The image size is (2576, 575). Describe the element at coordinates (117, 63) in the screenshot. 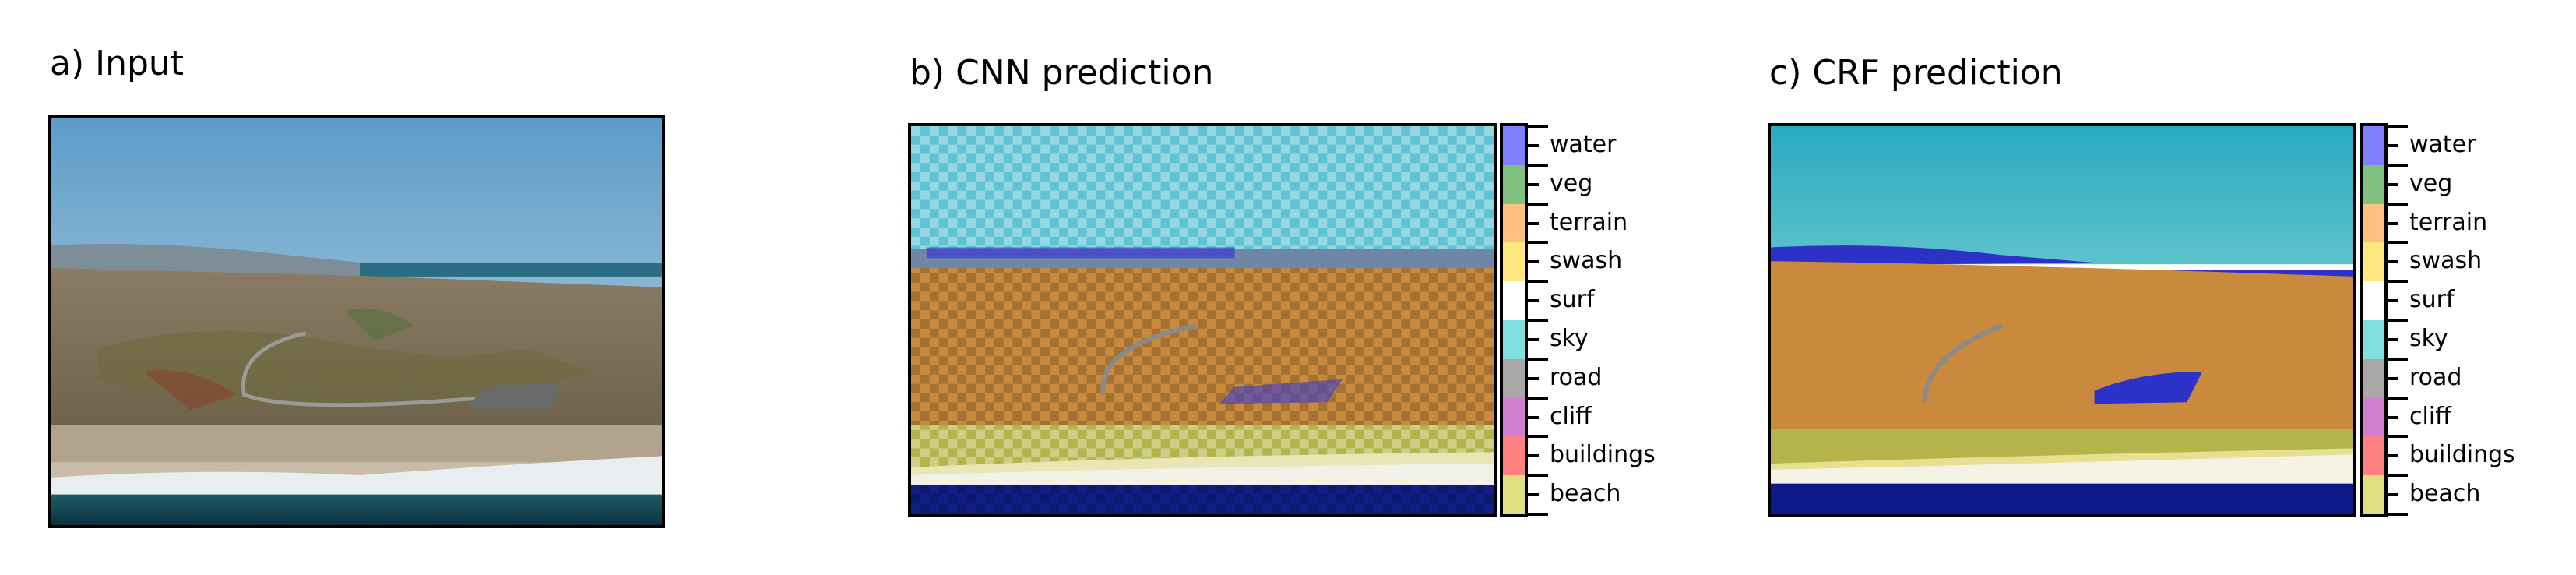

I see `panel-a-title: a) Input` at that location.